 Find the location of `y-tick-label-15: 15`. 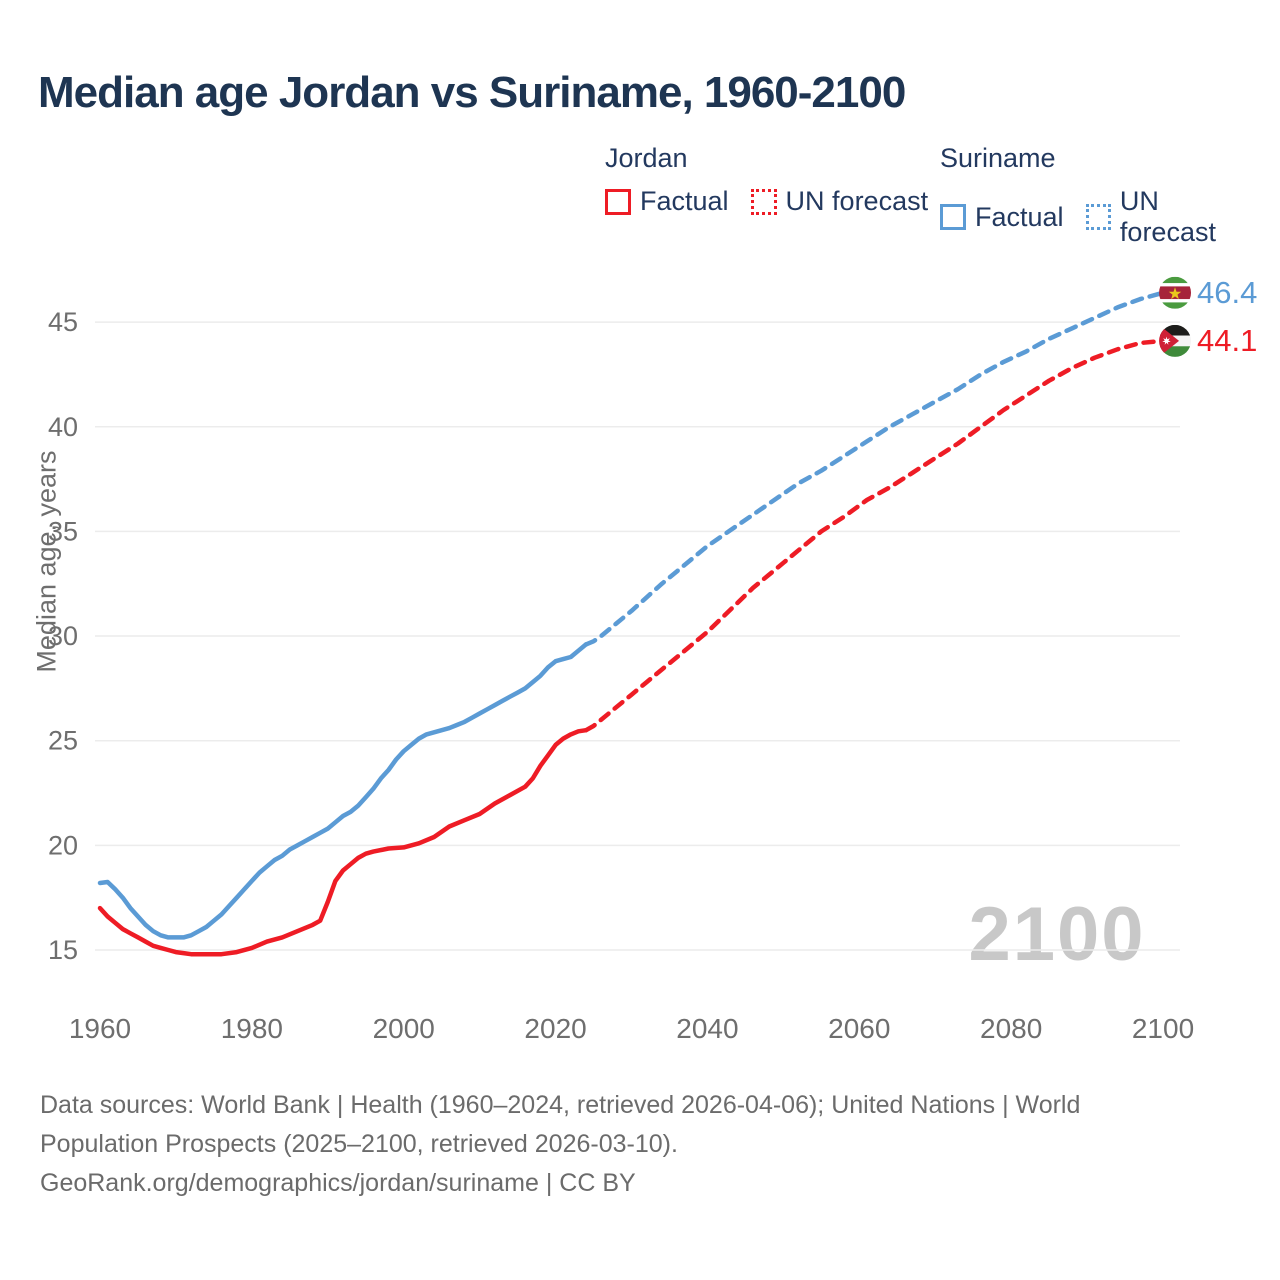

y-tick-label-15: 15 is located at coordinates (63, 950).